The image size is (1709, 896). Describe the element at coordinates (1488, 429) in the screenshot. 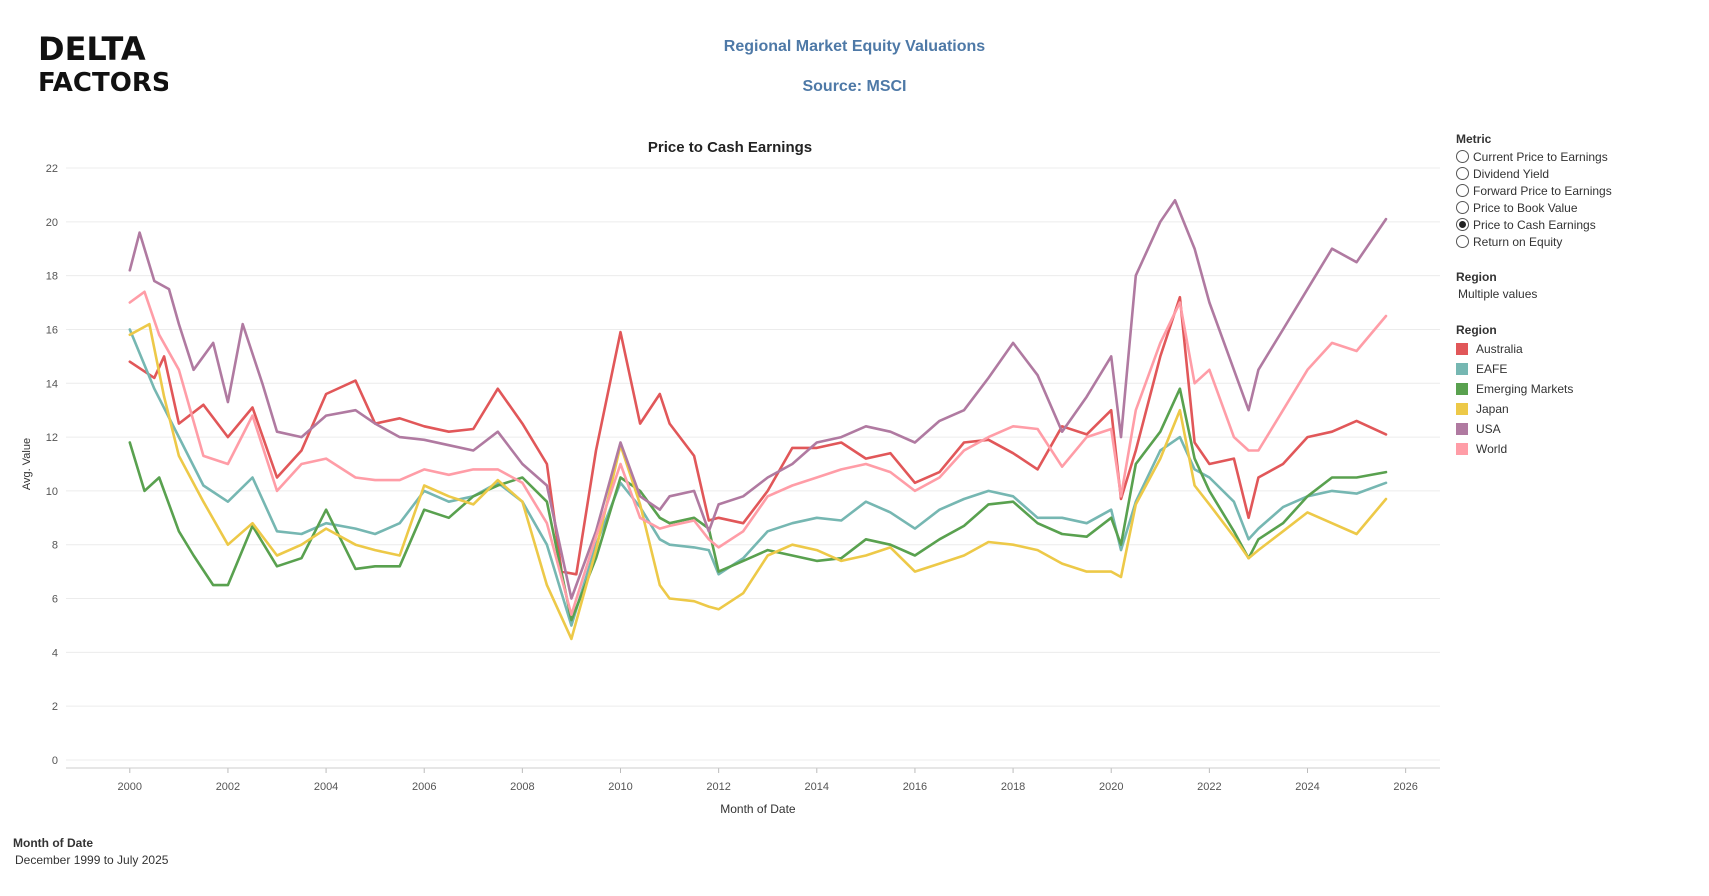

I see `legend-label: USA` at that location.